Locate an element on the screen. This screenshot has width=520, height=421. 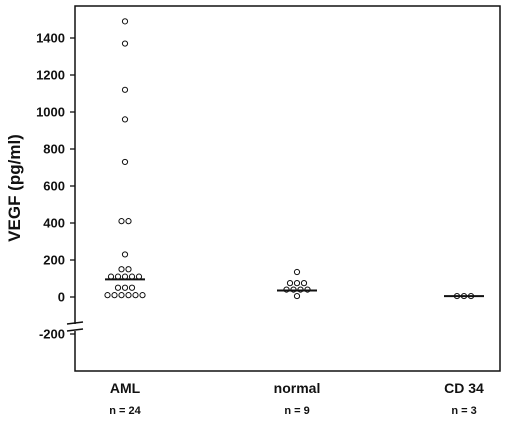
y-axis: -200 0 200 400 600 800 1000 1200 1400 is located at coordinates (55, 186).